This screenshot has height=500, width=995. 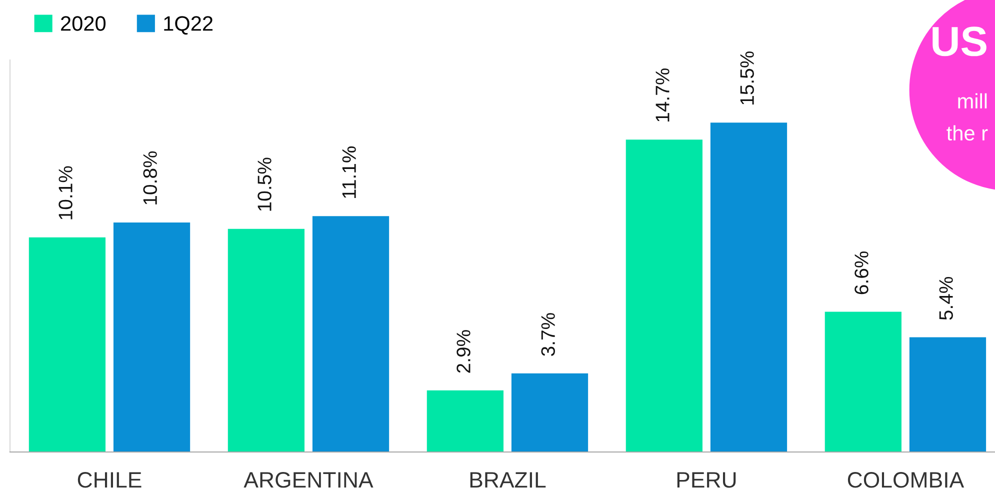 I want to click on legend-label: 2020, so click(x=83, y=23).